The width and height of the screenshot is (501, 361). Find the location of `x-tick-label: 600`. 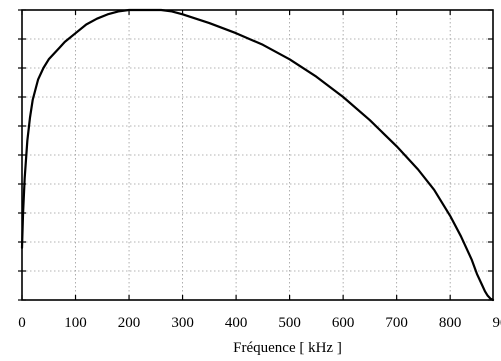

x-tick-label: 600 is located at coordinates (343, 323).